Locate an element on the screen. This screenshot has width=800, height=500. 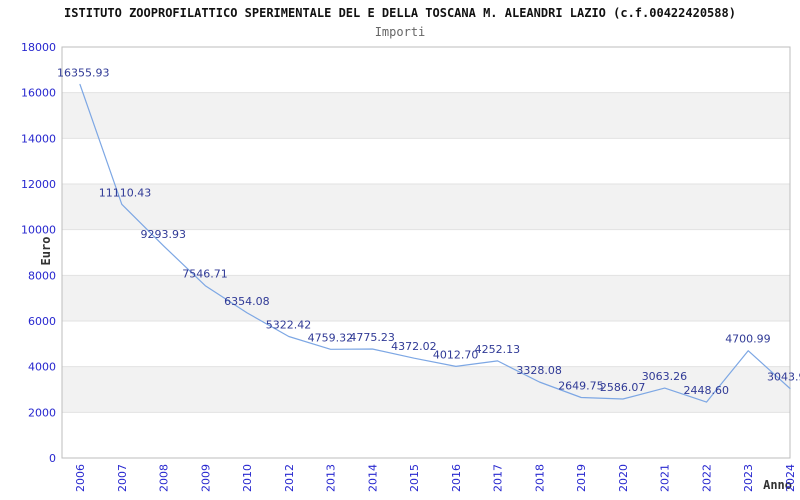
y-tick-label: 16000 is located at coordinates (38, 93).